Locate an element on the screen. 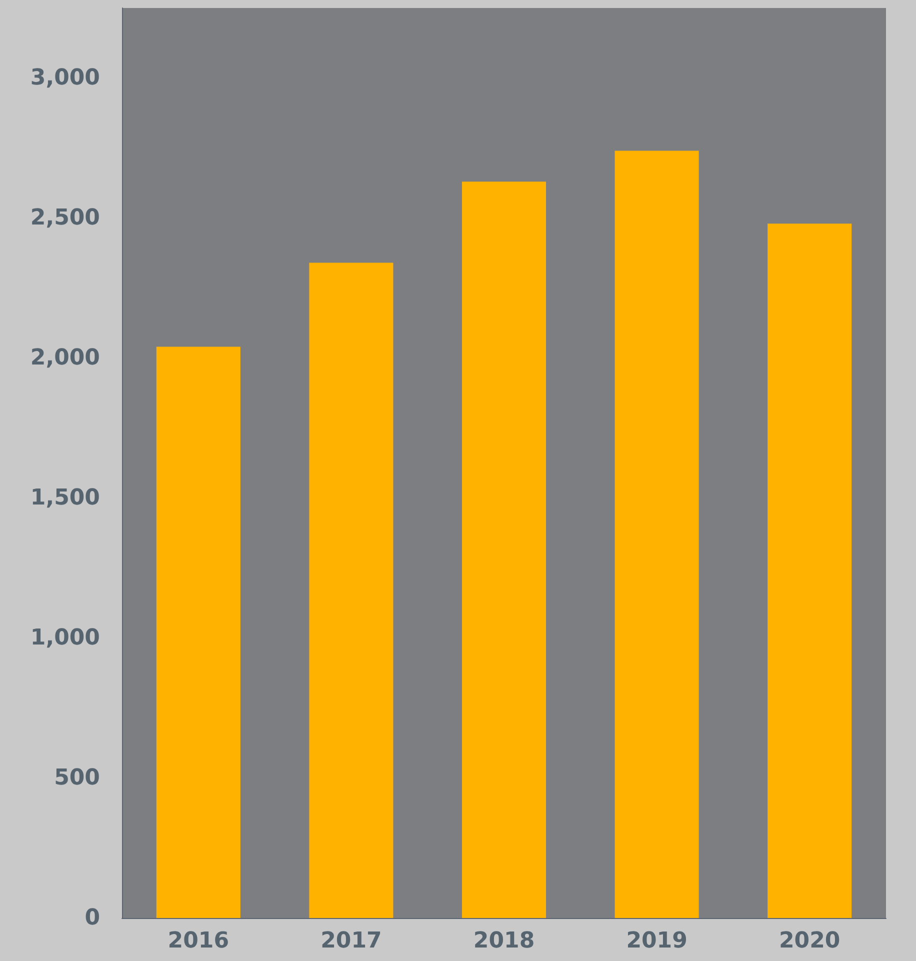 This screenshot has width=916, height=961. y-tick-label: 1,500 is located at coordinates (65, 498).